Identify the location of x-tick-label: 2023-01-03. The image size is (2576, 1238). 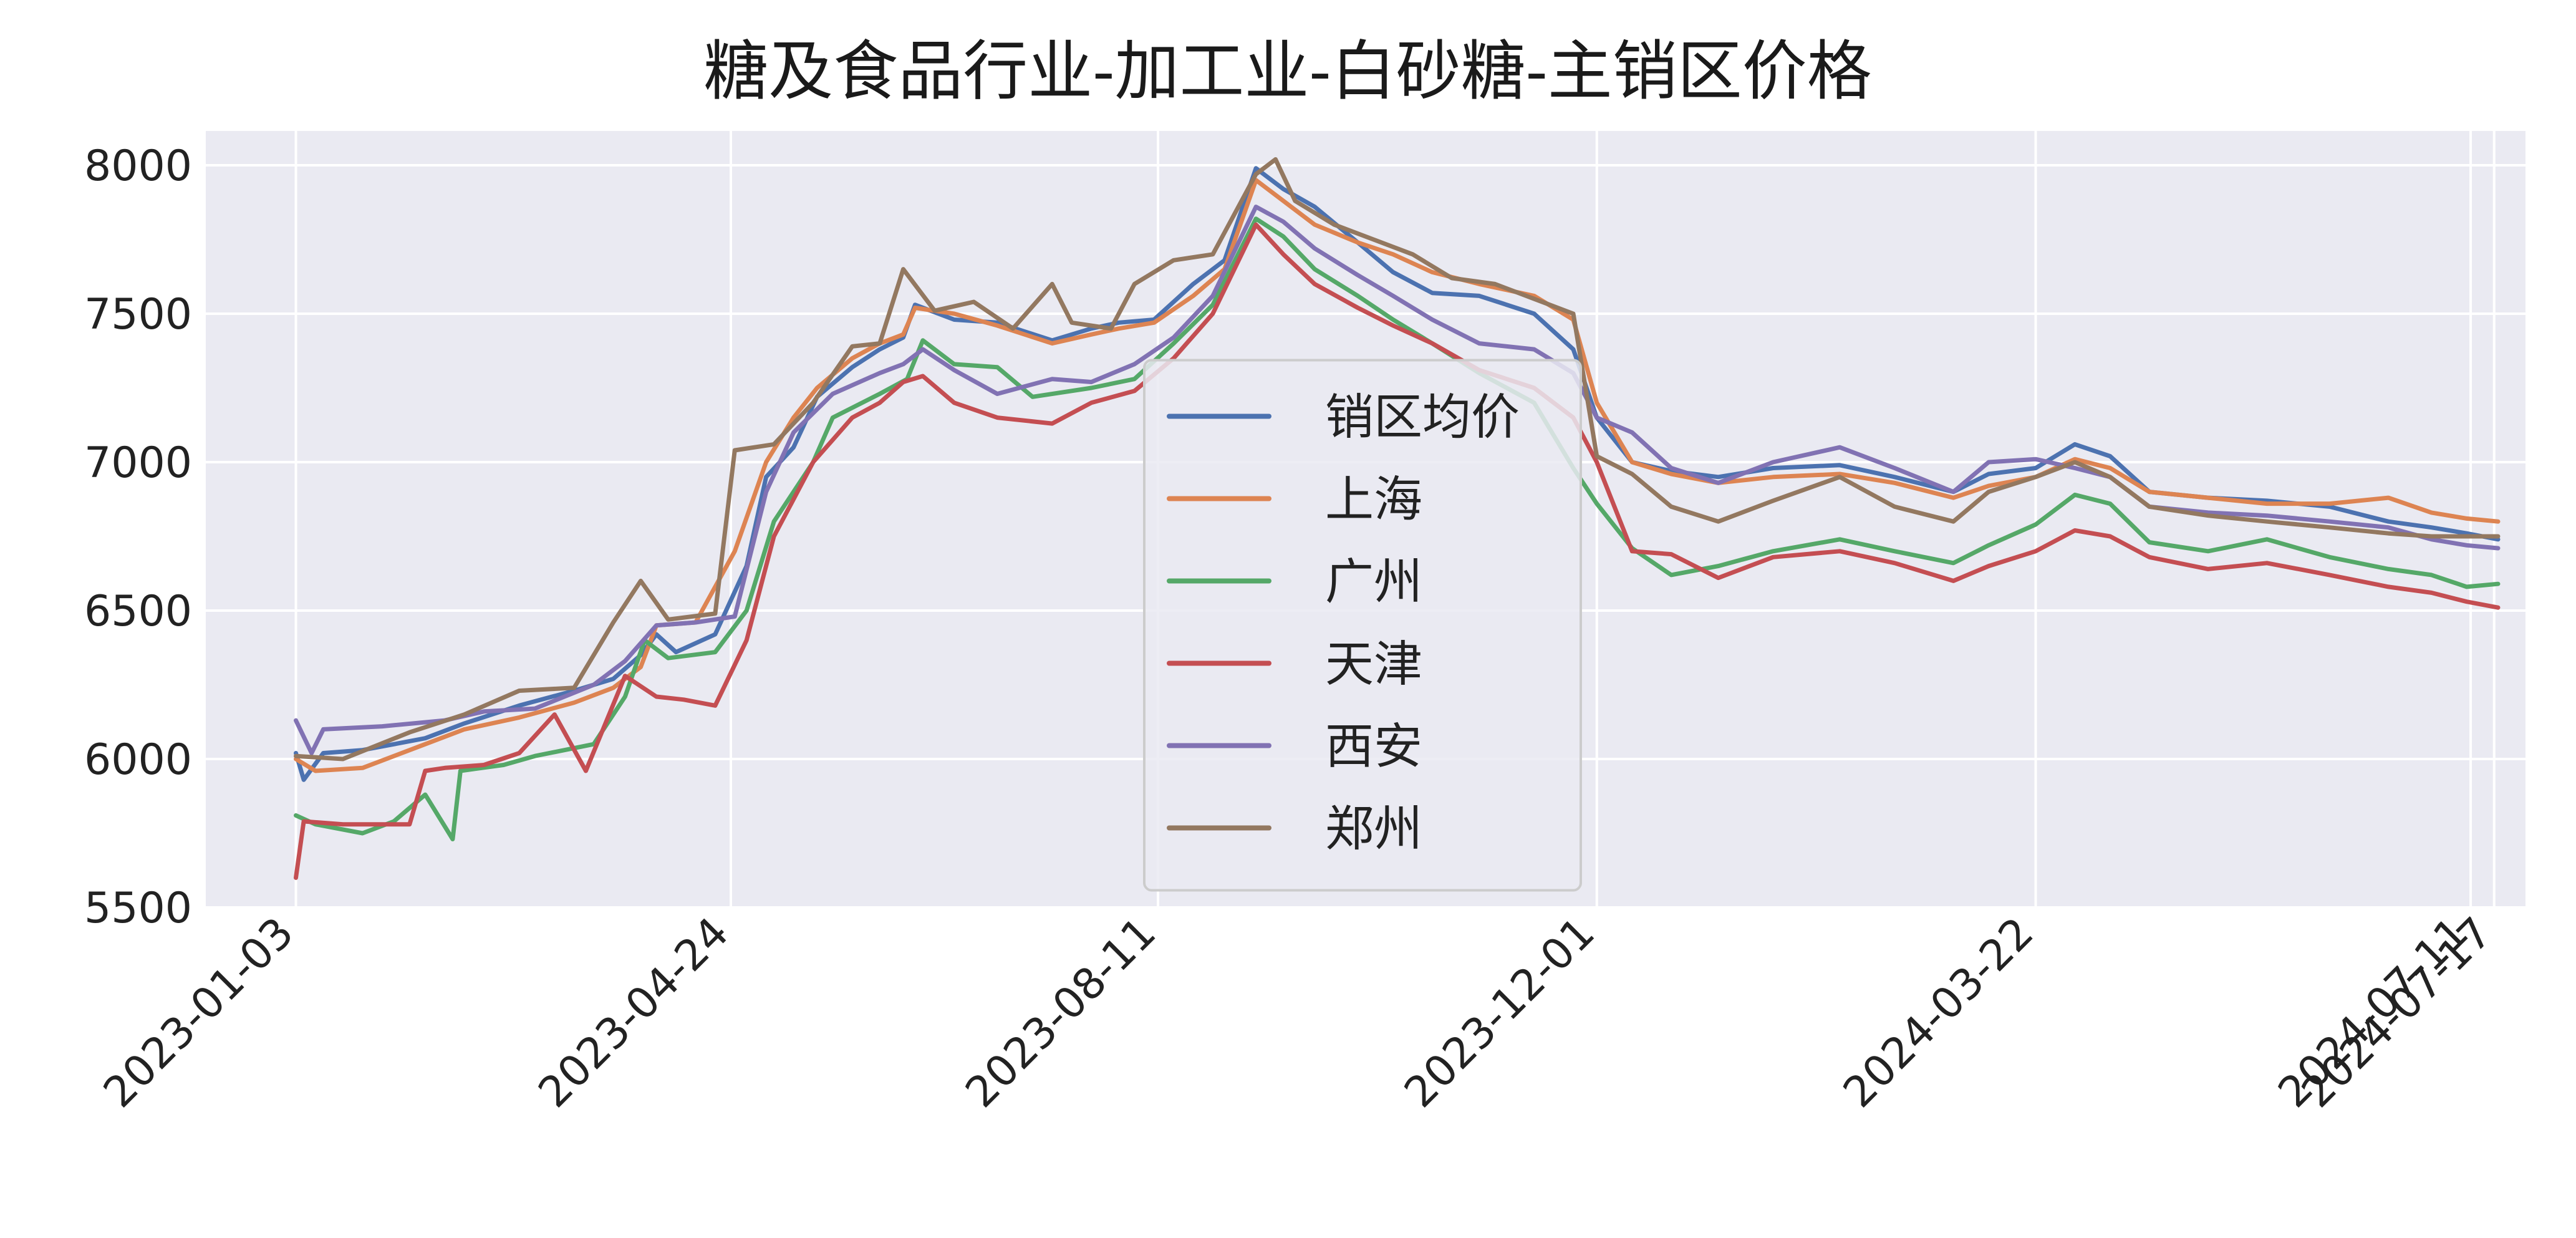
(198, 1012).